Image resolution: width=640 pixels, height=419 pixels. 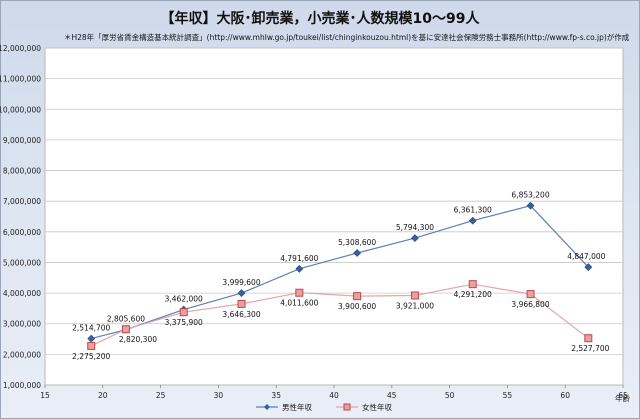 What do you see at coordinates (45, 395) in the screenshot?
I see `x-tick-label: 15` at bounding box center [45, 395].